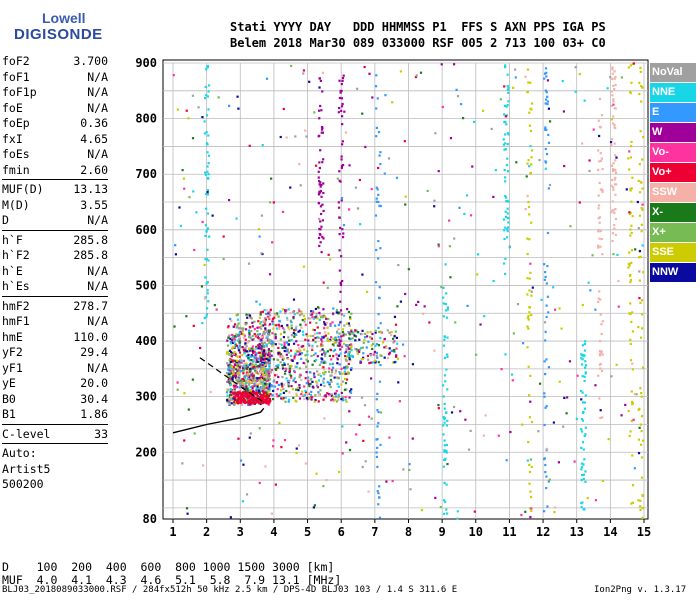 The width and height of the screenshot is (700, 600). I want to click on param-value: 29.4, so click(94, 352).